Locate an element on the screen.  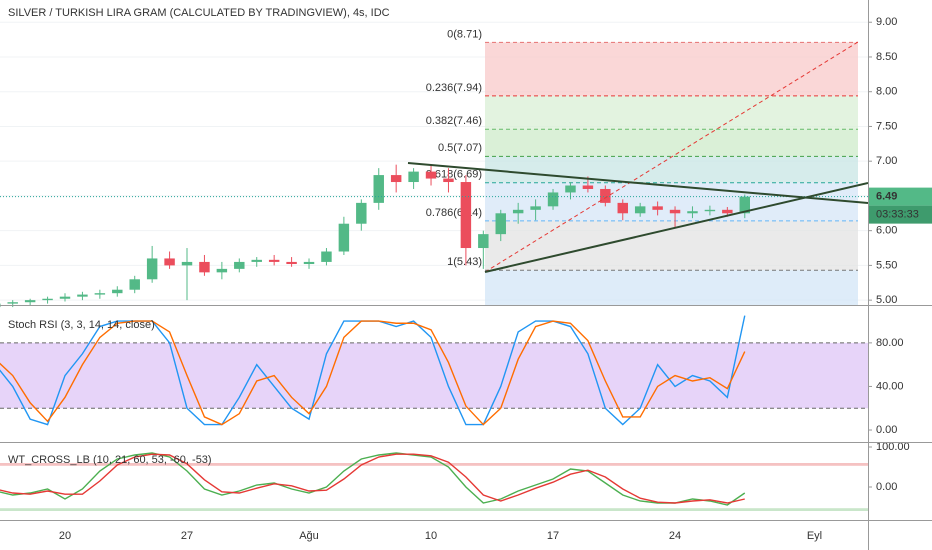
countdown-label: 03:33:33 is located at coordinates (897, 215).